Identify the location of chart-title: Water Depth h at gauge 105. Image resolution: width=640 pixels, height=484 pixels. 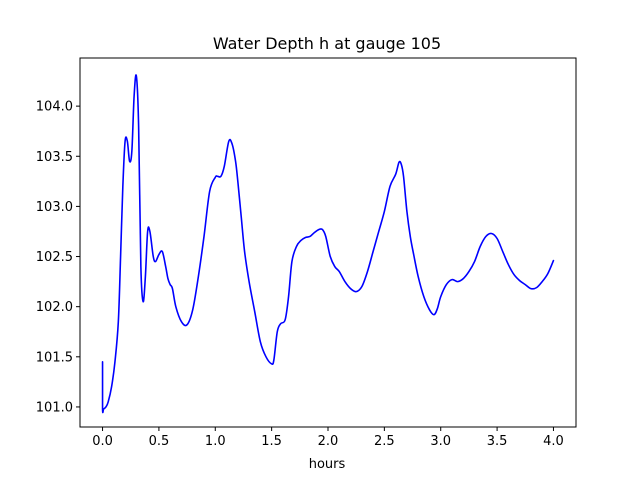
(327, 43).